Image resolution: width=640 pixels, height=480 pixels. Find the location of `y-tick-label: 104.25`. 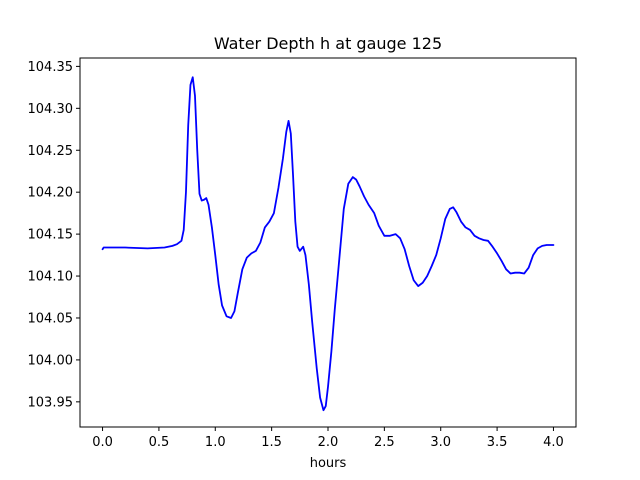

y-tick-label: 104.25 is located at coordinates (51, 151).